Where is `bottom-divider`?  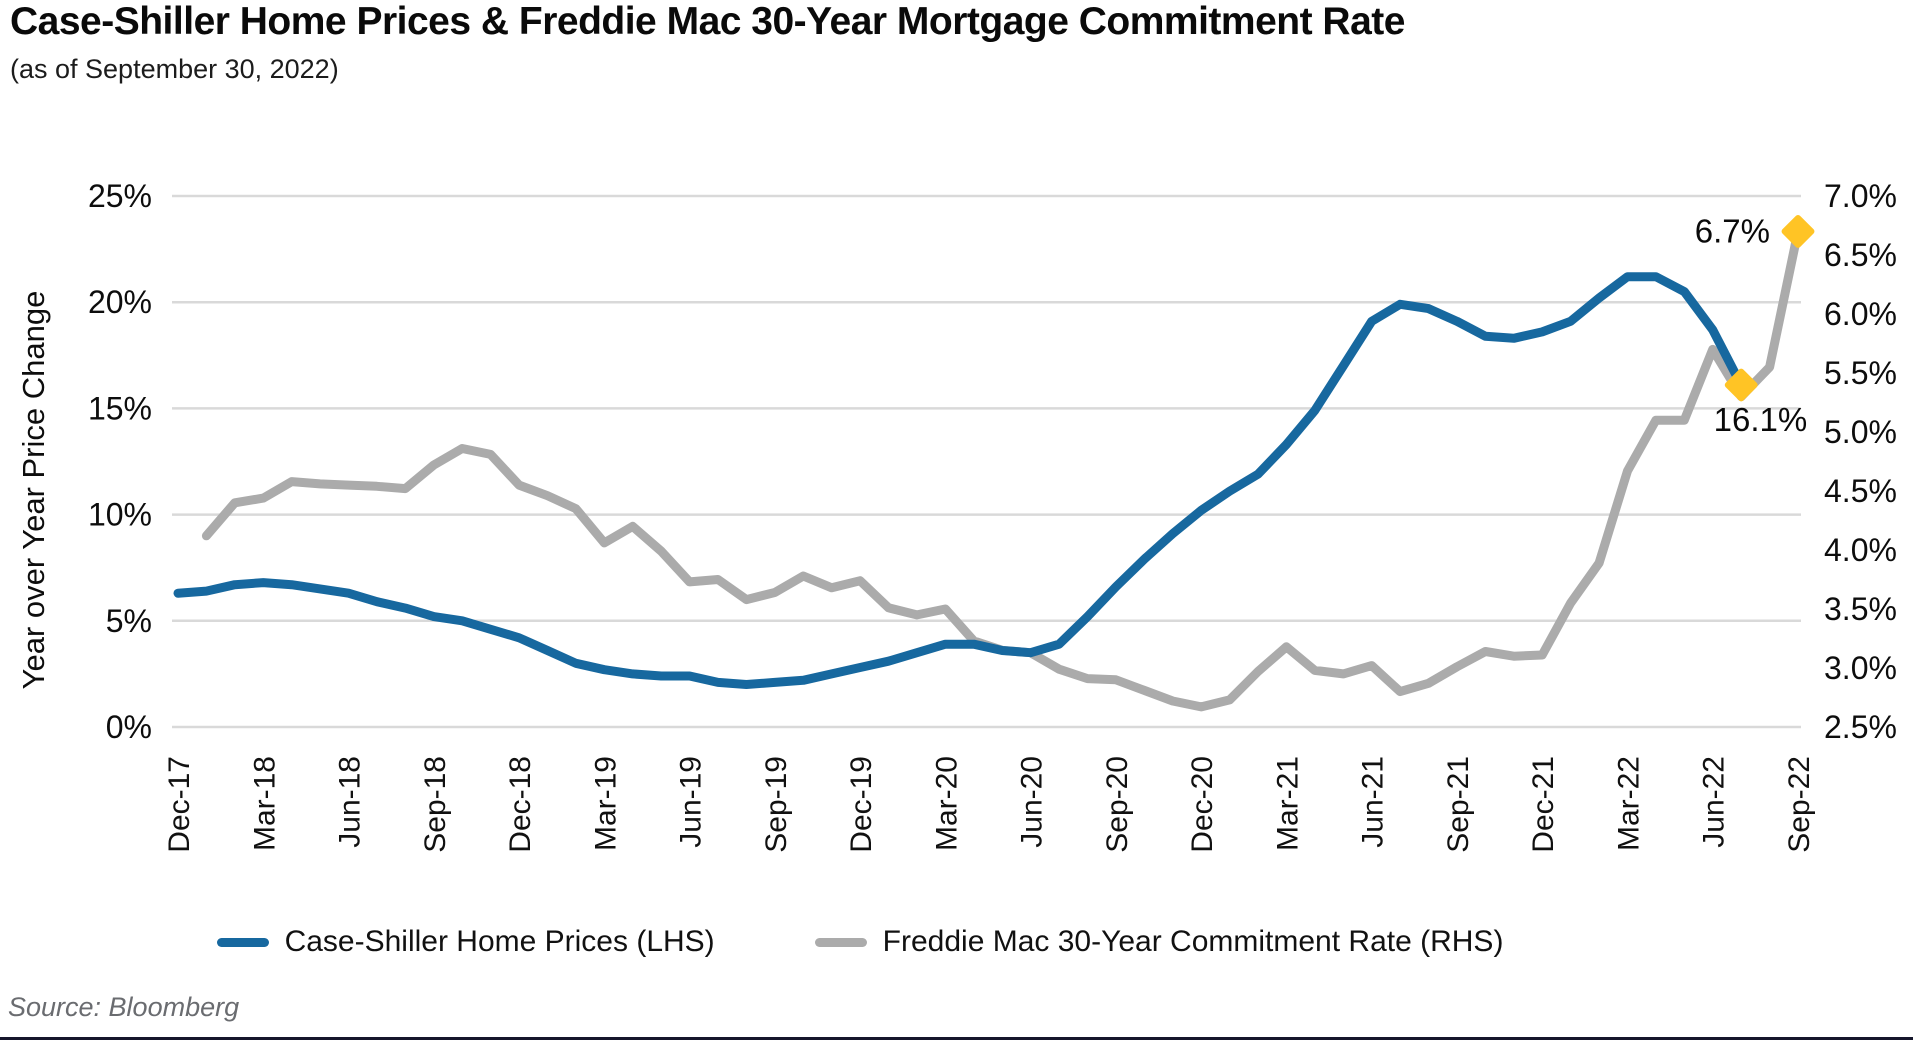 bottom-divider is located at coordinates (956, 1038).